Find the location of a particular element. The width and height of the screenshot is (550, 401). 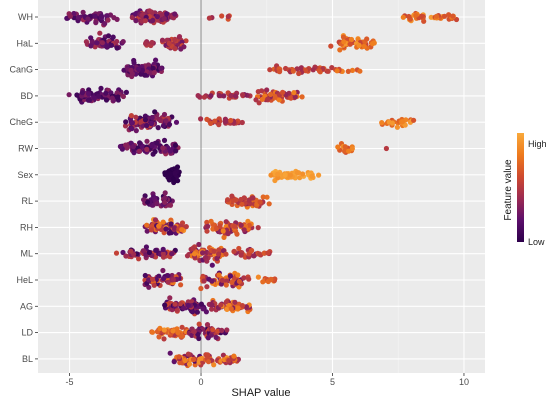

feature-label-rl: RL is located at coordinates (27, 201).